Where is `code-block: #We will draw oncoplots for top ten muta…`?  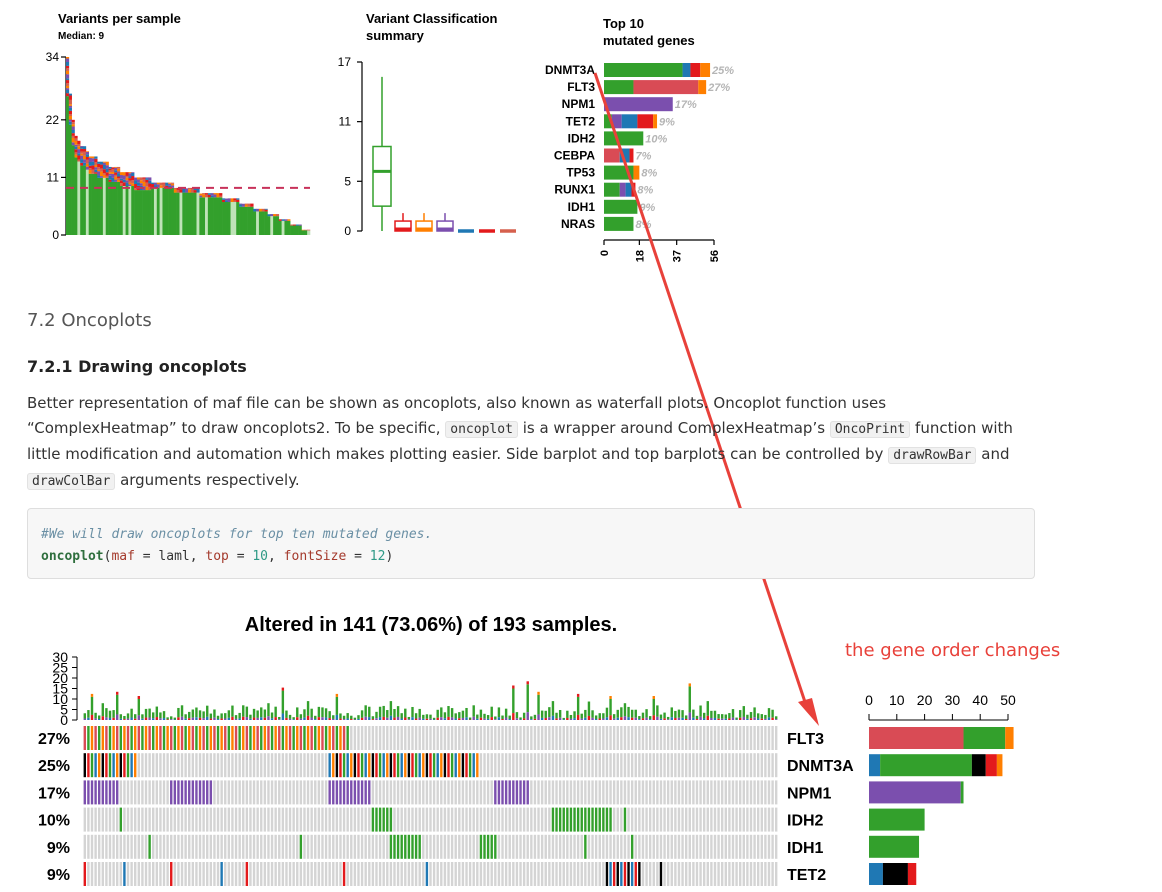
code-block: #We will draw oncoplots for top ten muta… is located at coordinates (531, 543).